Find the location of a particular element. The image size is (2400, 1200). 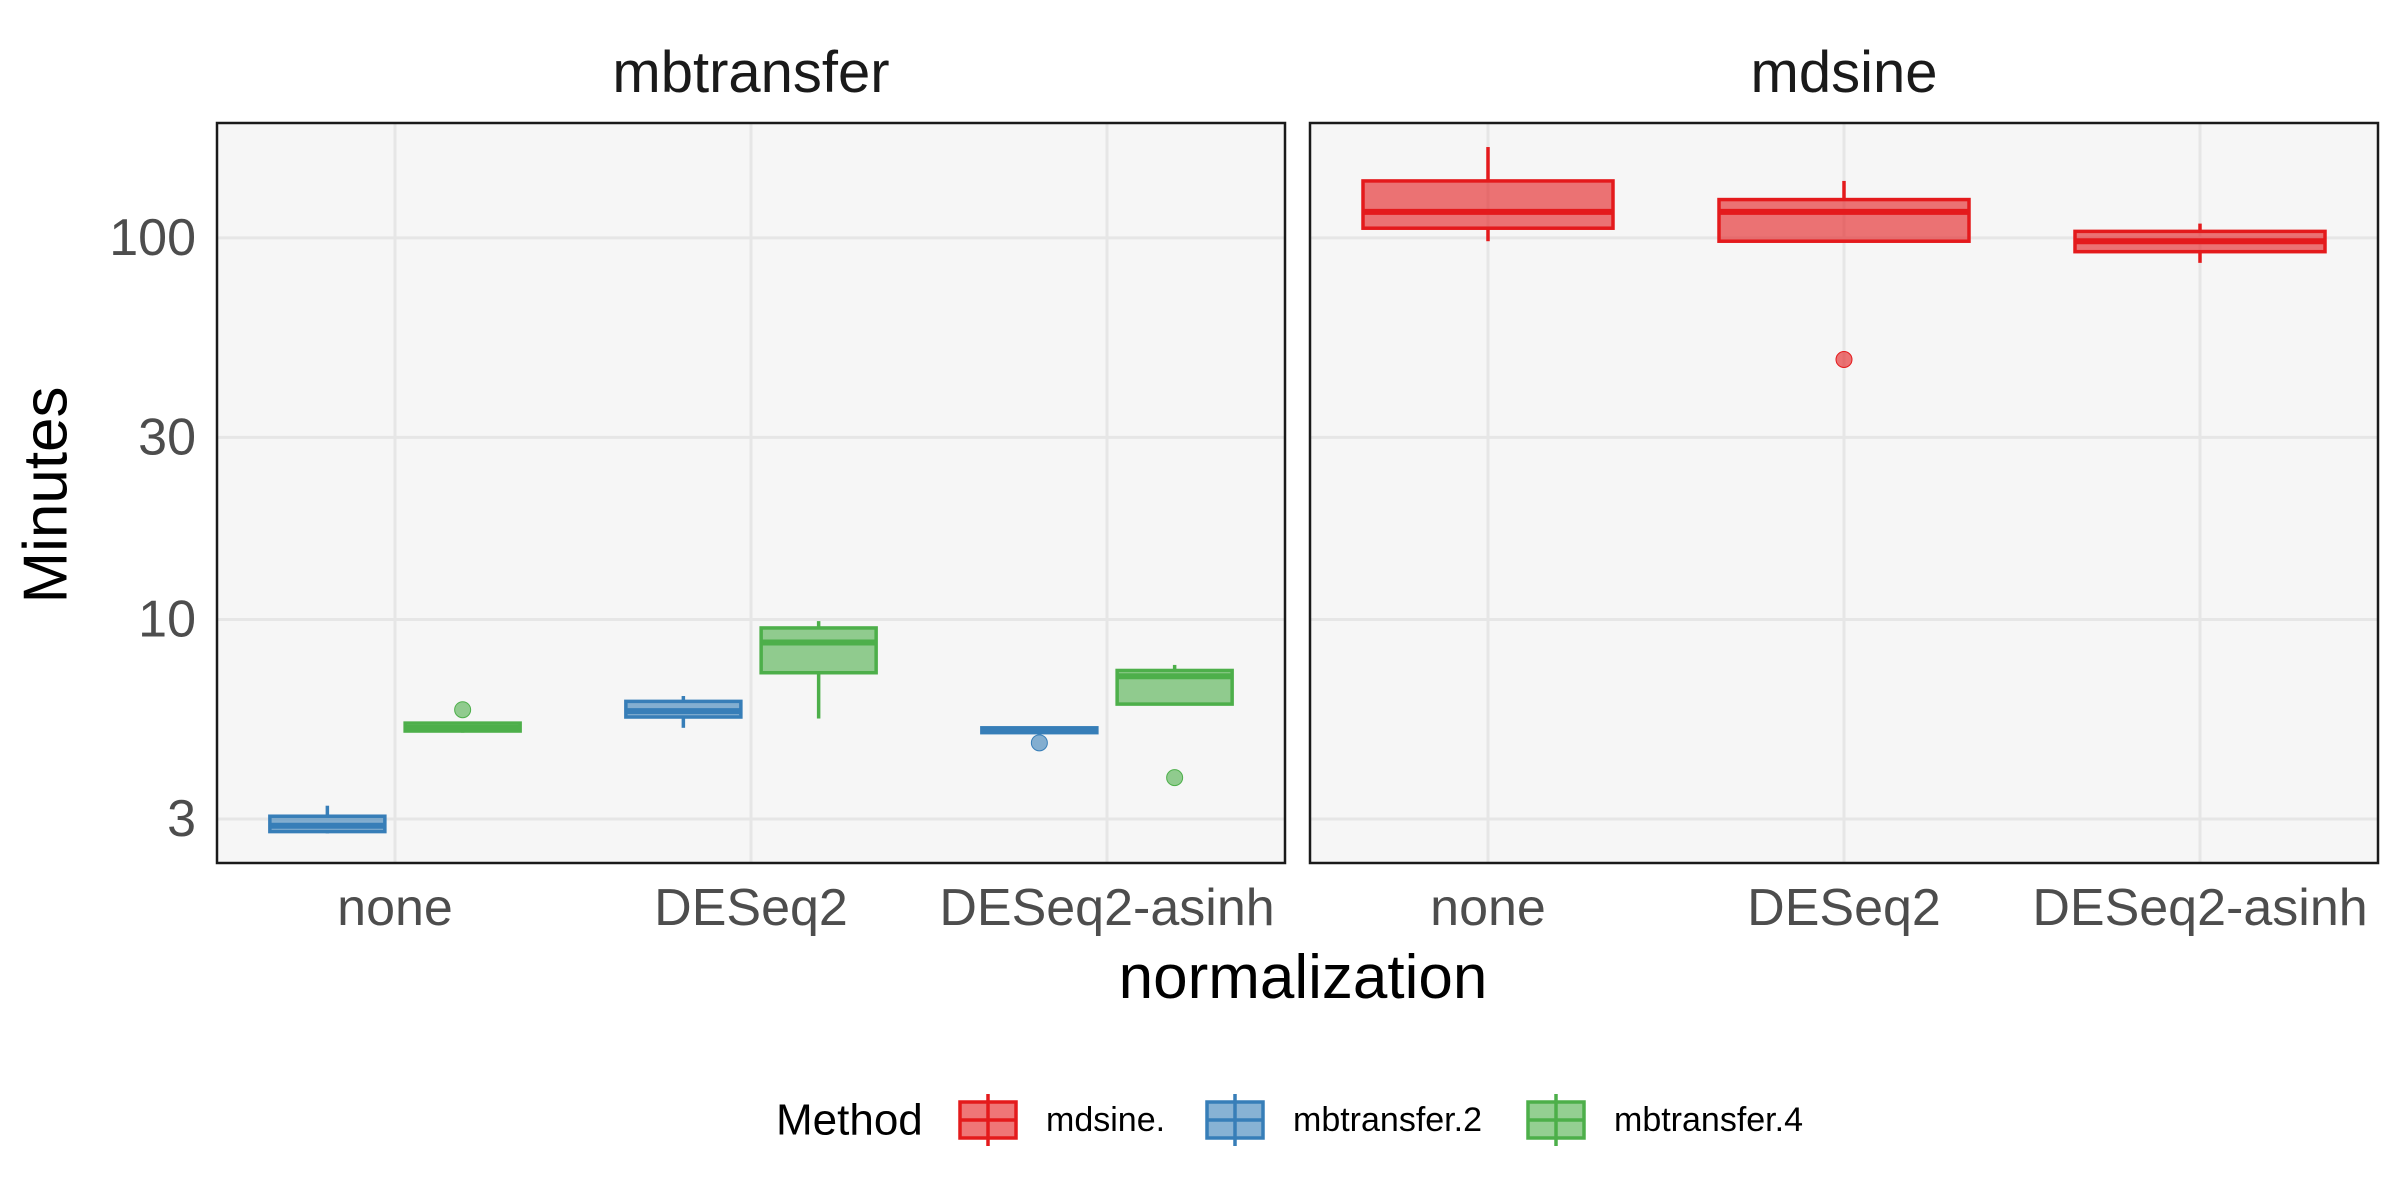

legend-entry-mdsine: mdsine. is located at coordinates (1061, 1120).